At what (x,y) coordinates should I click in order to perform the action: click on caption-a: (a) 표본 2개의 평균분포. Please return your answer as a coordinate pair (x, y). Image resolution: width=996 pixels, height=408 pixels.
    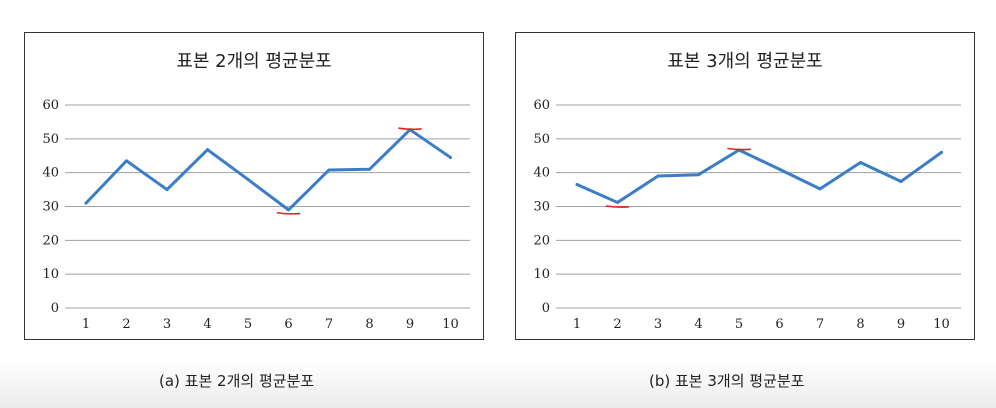
    Looking at the image, I should click on (237, 381).